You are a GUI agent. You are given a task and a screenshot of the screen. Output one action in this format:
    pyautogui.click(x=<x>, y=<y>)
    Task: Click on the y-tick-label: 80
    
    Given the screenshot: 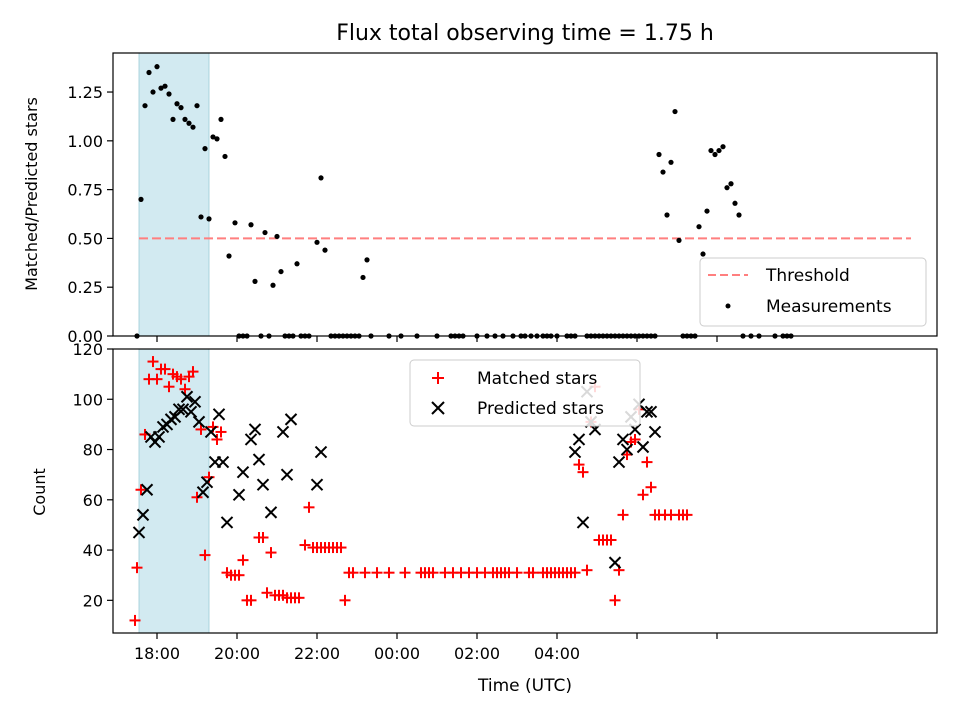 What is the action you would take?
    pyautogui.click(x=93, y=450)
    